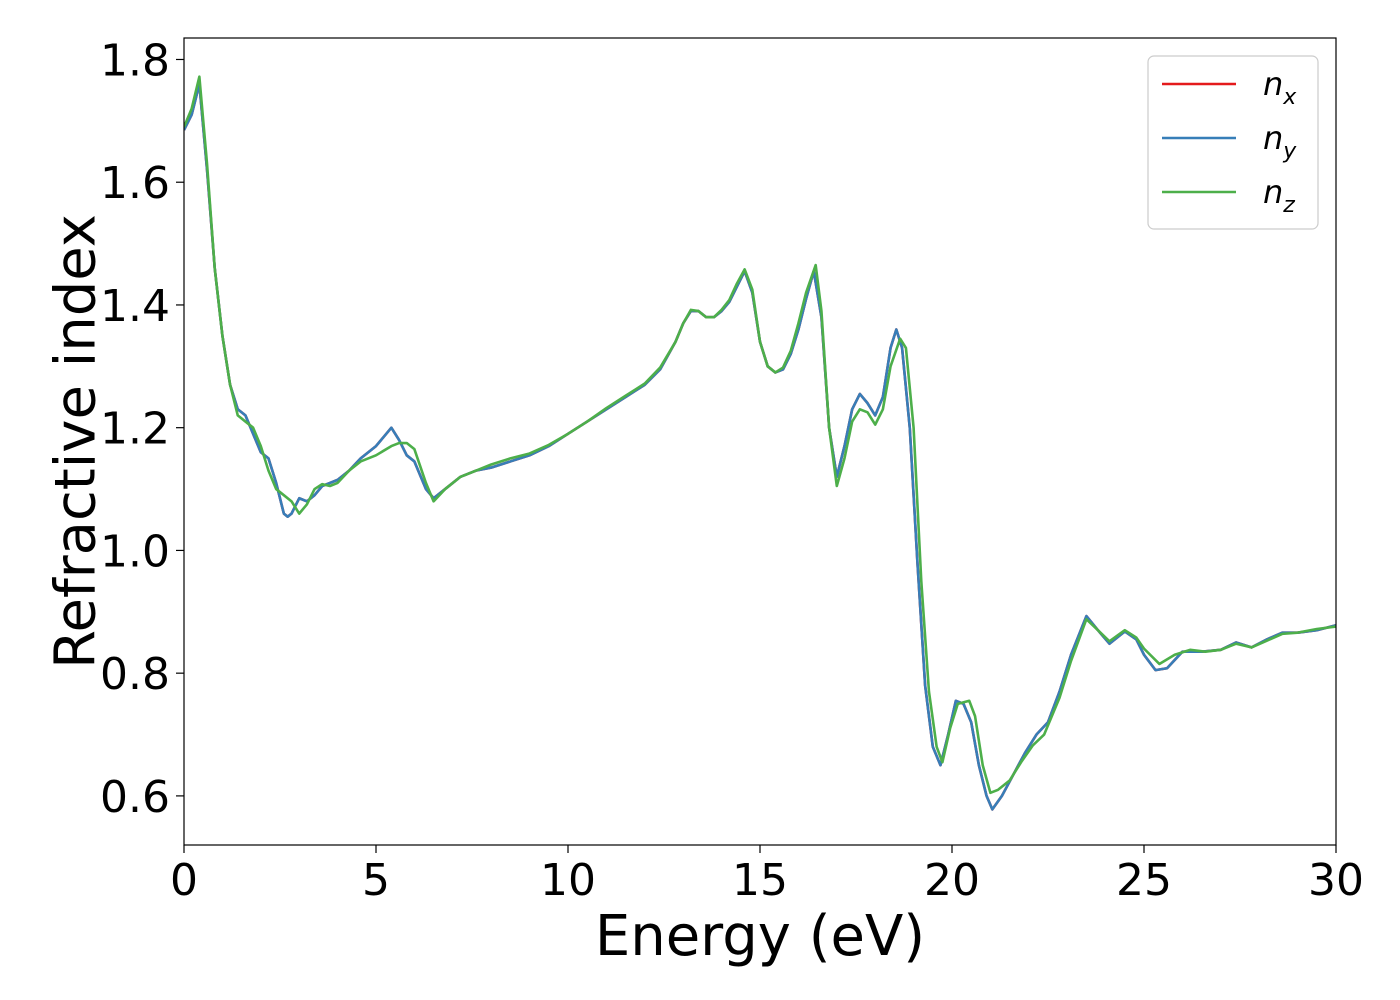 The image size is (1400, 1000). I want to click on y-axis-ticks: 0.6 0.8 1.0 1.2 1.4 1.6 1.8, so click(142, 429).